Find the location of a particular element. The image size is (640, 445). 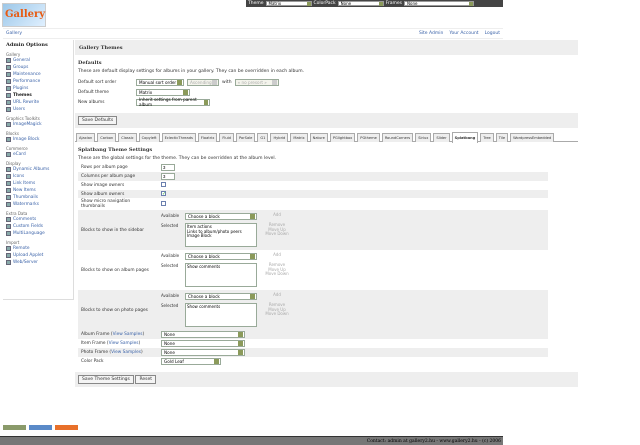

breadcrumb-gallery: Gallery is located at coordinates (14, 33).